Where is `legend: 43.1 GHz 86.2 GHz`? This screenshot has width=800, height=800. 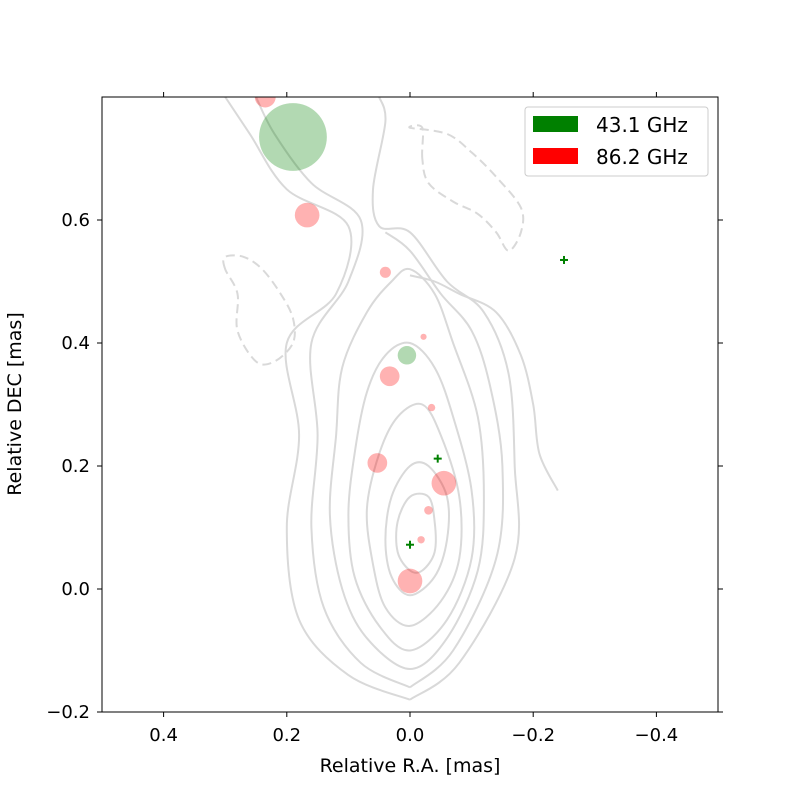
legend: 43.1 GHz 86.2 GHz is located at coordinates (616, 141).